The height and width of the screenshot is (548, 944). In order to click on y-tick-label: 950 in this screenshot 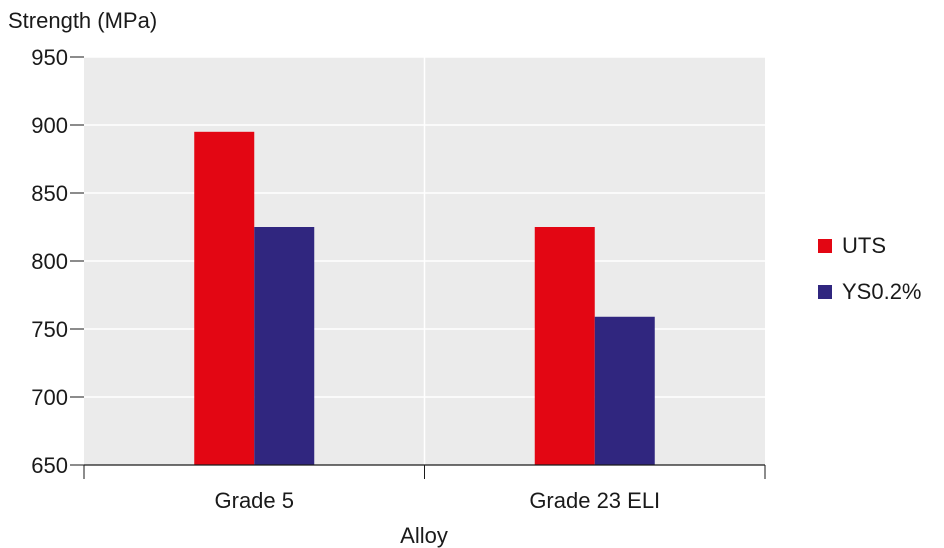, I will do `click(49, 57)`.